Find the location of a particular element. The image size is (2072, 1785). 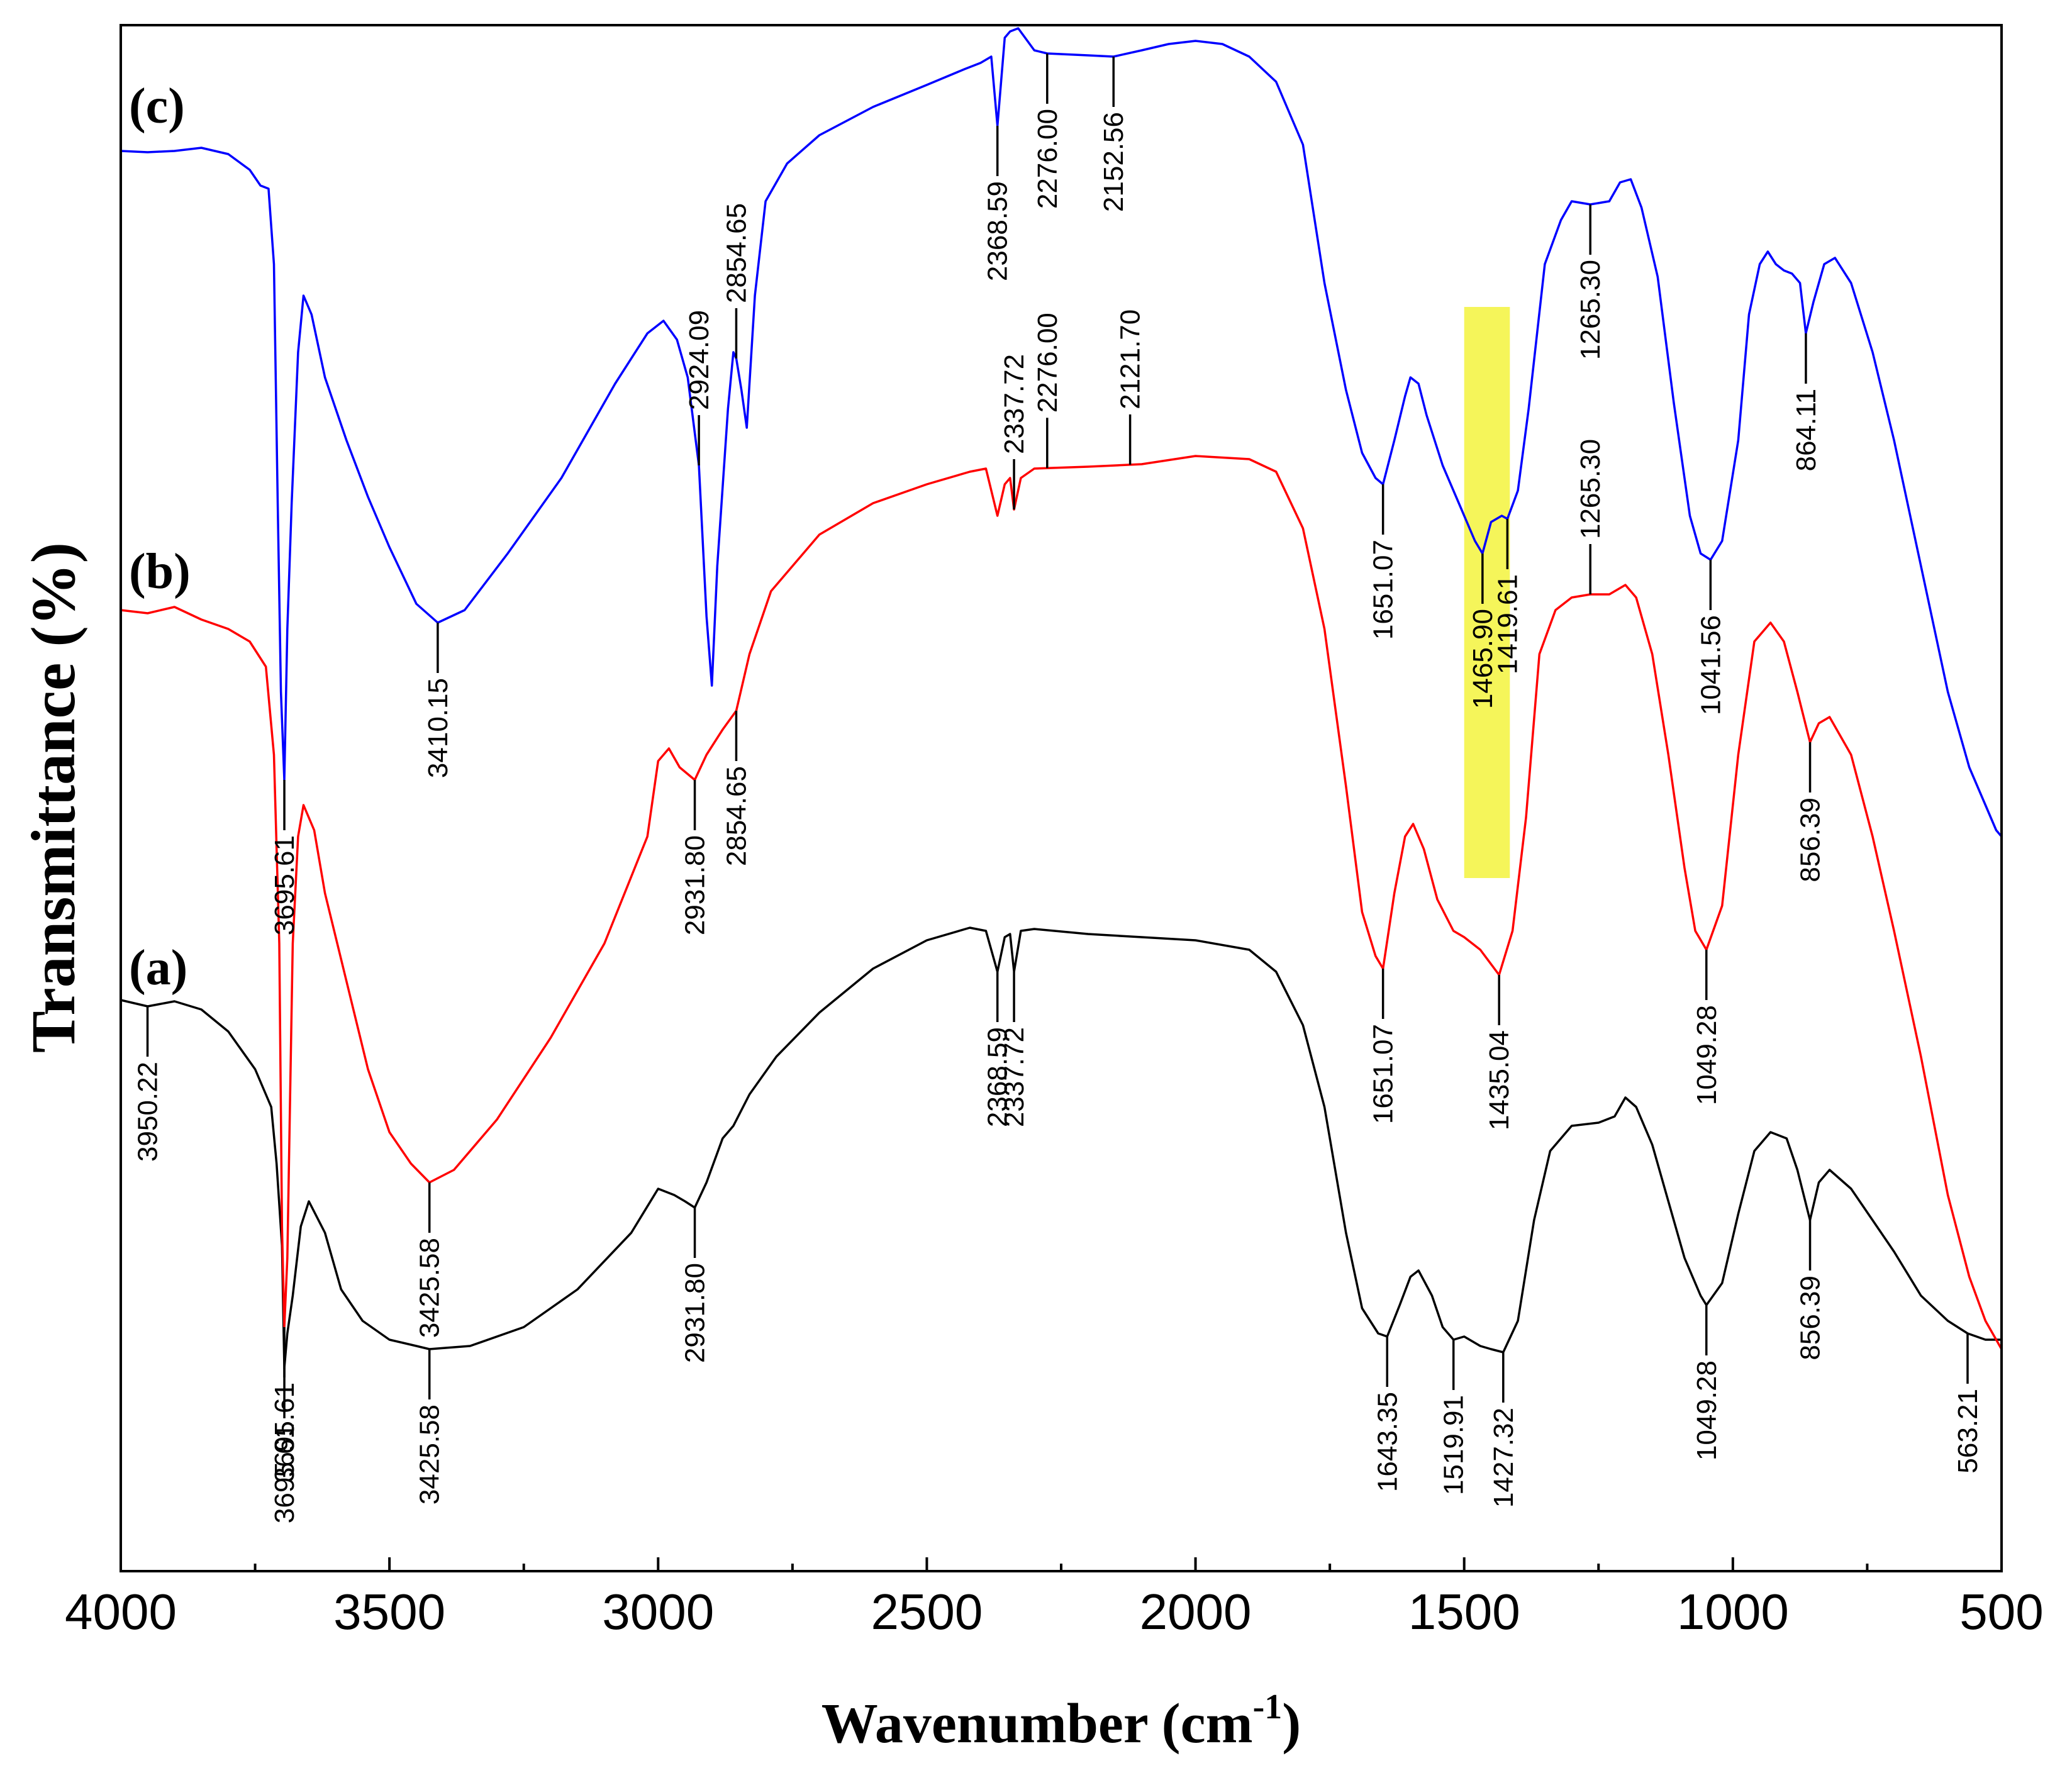

peak-label-c-3695-61: 3695.61 is located at coordinates (284, 885).